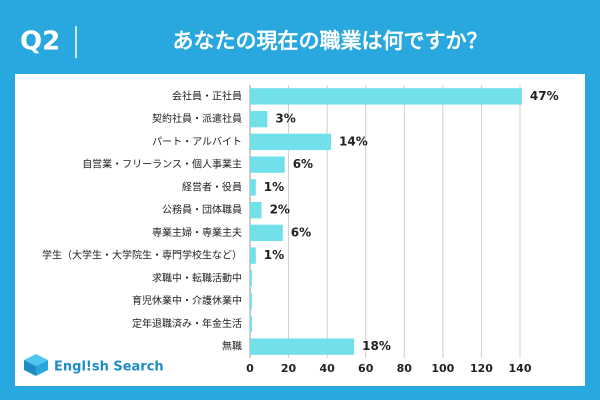  Describe the element at coordinates (442, 368) in the screenshot. I see `x-tick-label: 100` at that location.